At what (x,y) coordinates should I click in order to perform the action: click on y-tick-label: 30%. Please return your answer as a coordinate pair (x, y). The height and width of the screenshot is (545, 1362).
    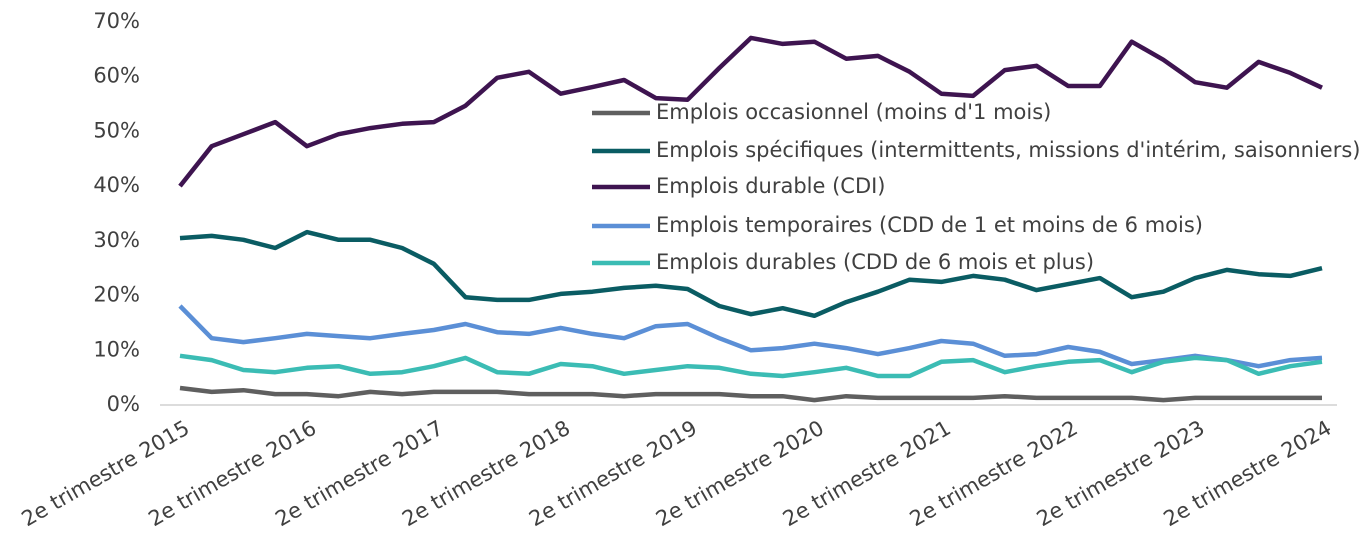
    Looking at the image, I should click on (116, 240).